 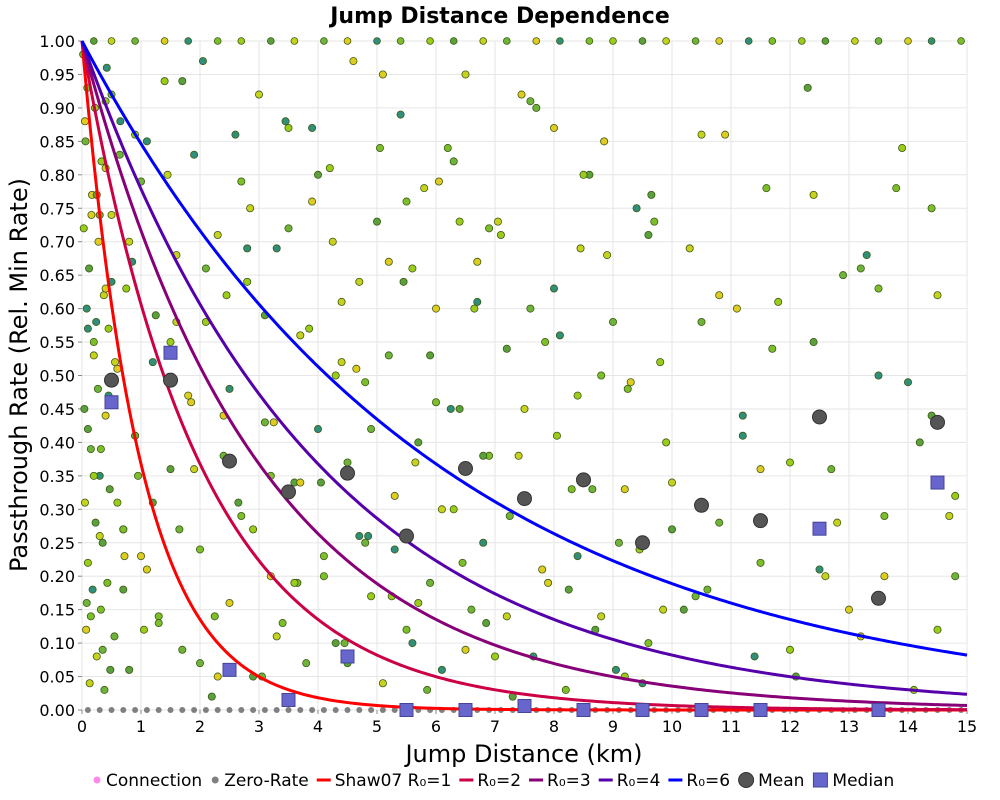 I want to click on y-tick-label: 0.65, so click(x=57, y=275).